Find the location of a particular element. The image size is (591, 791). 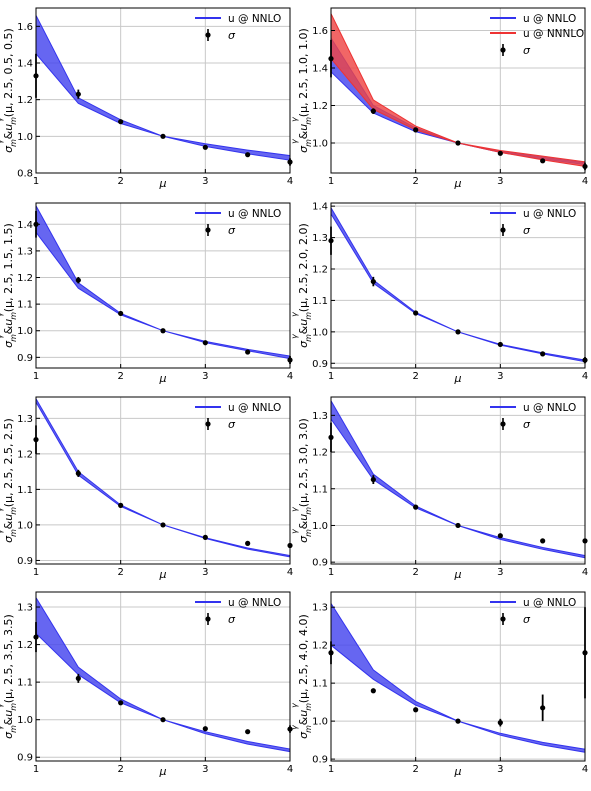

y-axis-label: σmγ&umγ(μ, 2.5, 1.5, 1.5) is located at coordinates (9, 285).